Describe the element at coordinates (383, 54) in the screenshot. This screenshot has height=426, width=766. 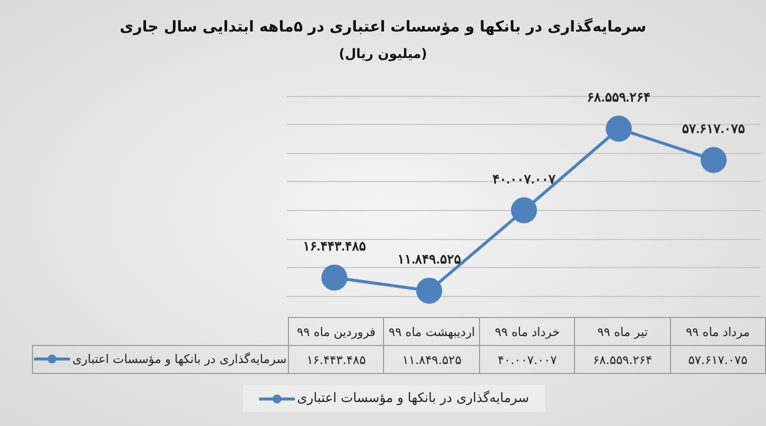
I see `chart-subtitle: (میلیون ریال)` at that location.